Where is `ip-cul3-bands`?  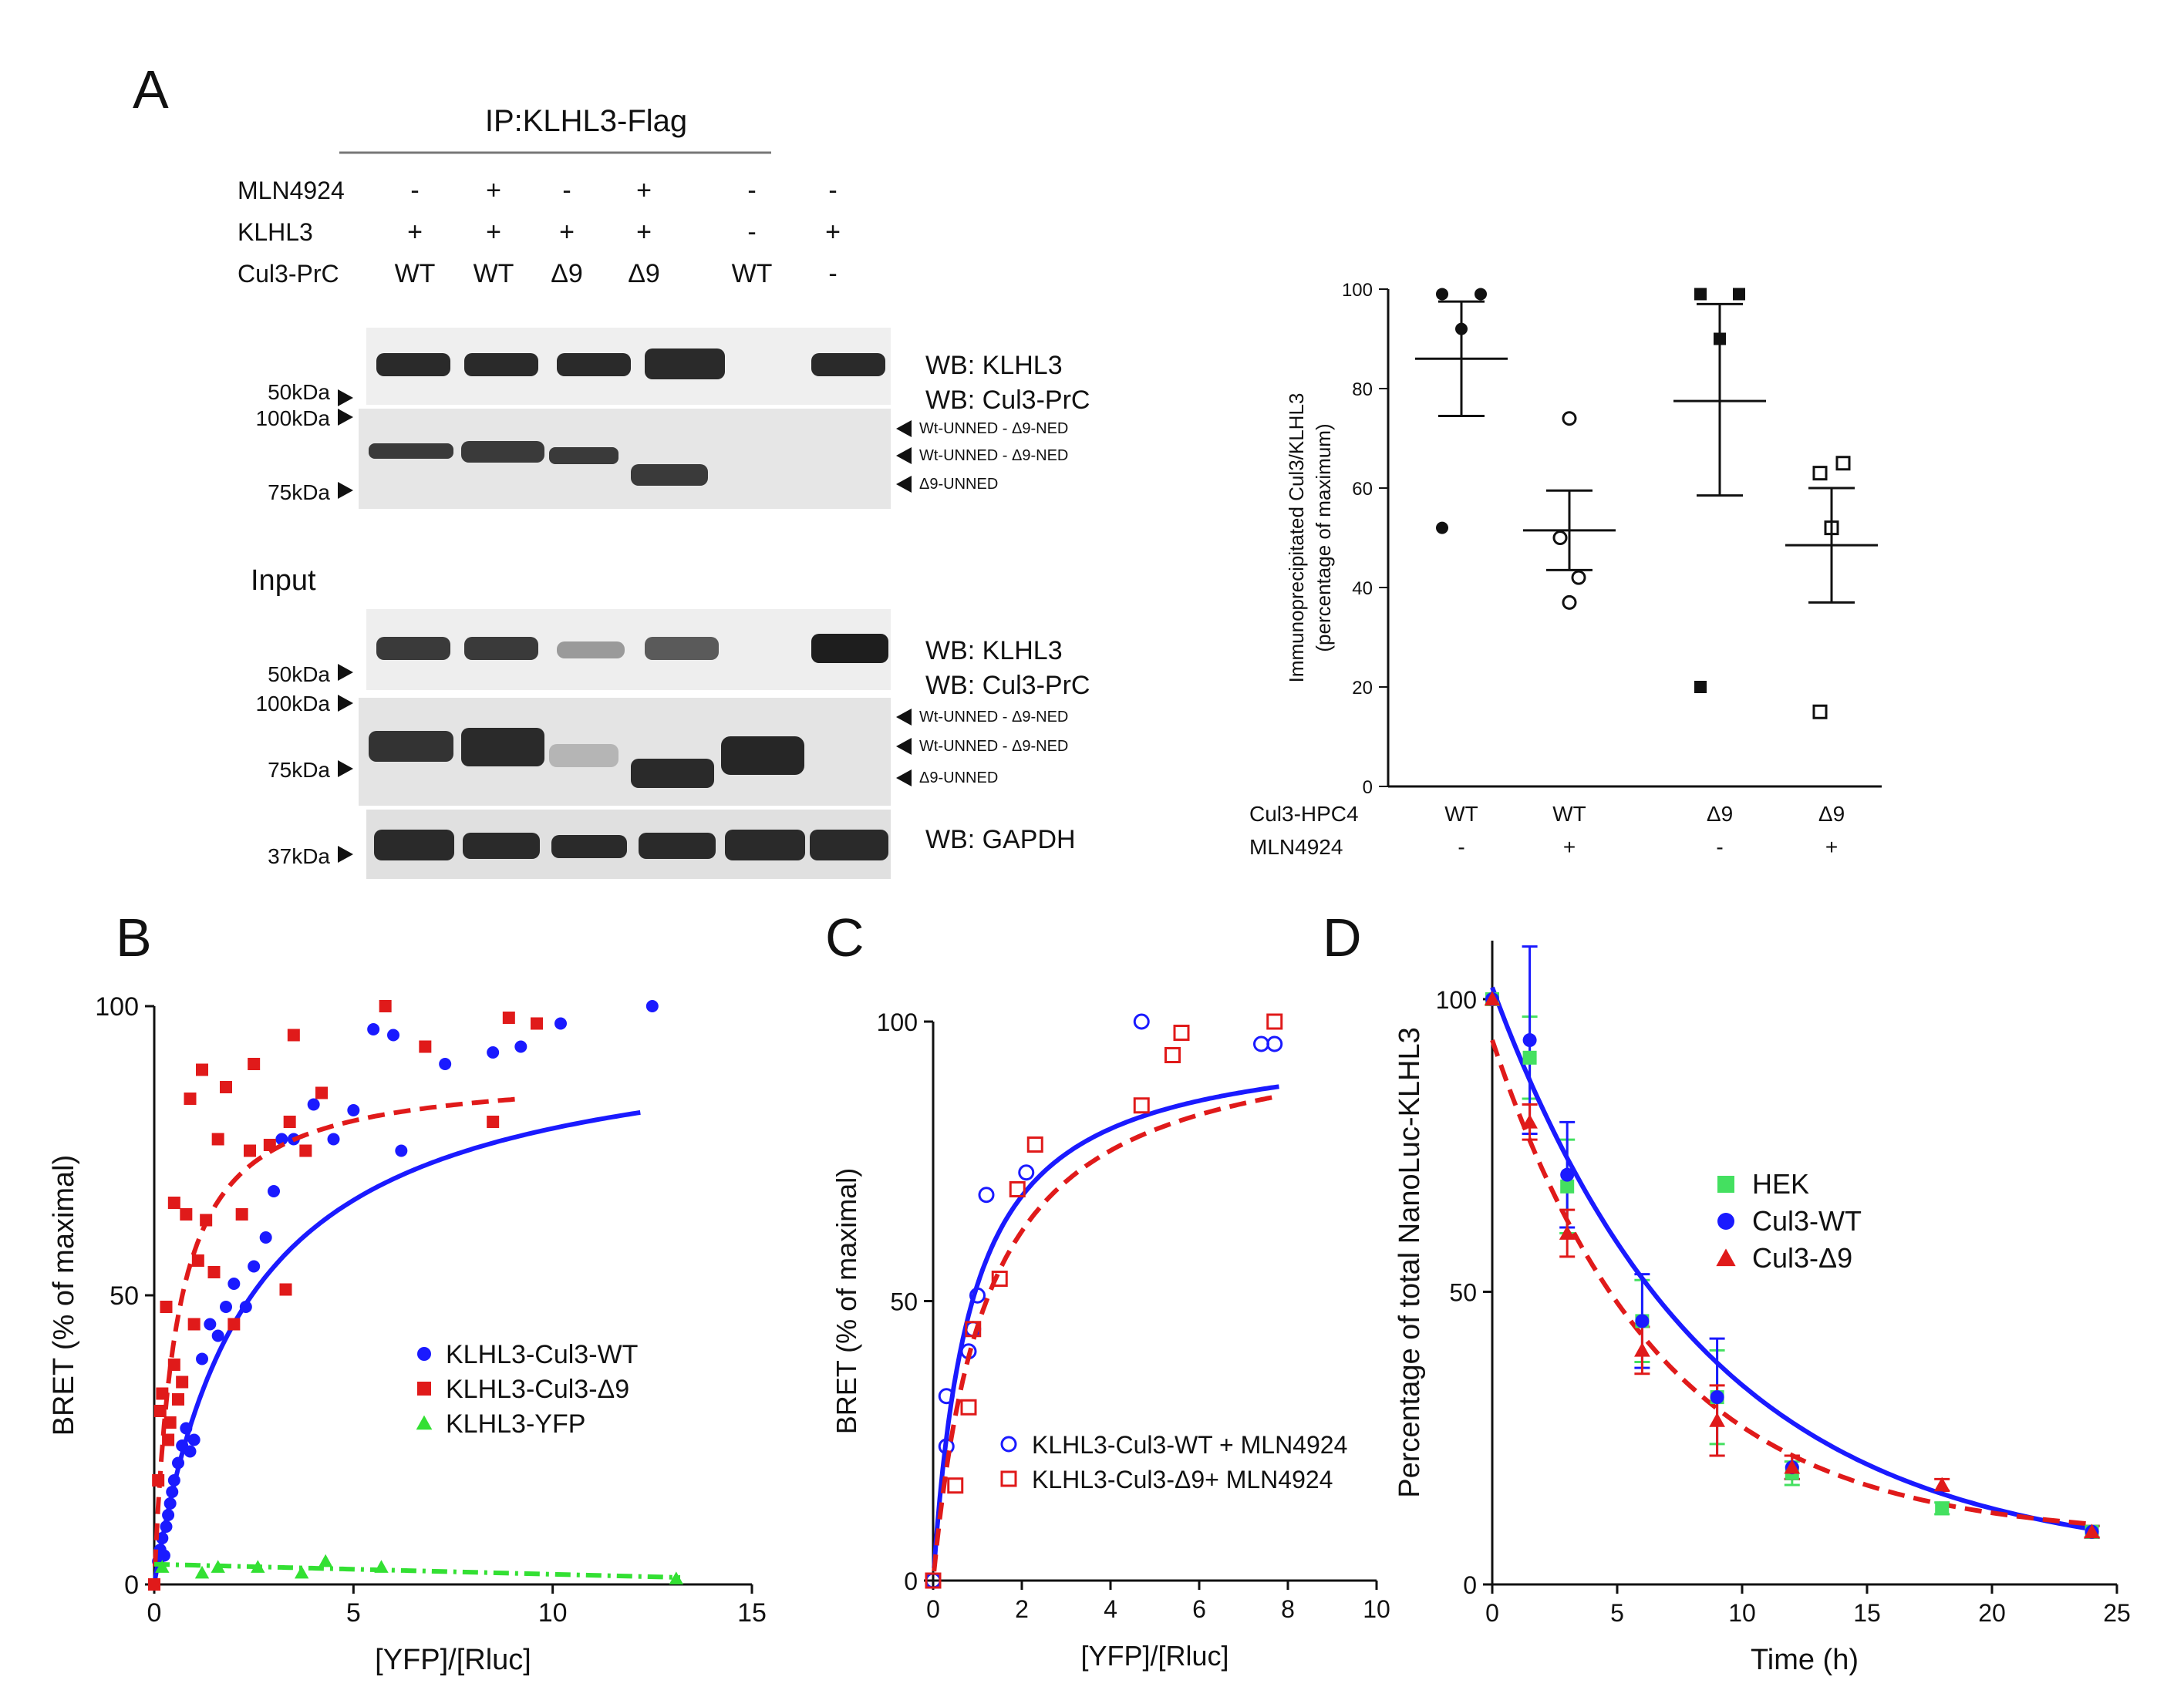
ip-cul3-bands is located at coordinates (538, 463).